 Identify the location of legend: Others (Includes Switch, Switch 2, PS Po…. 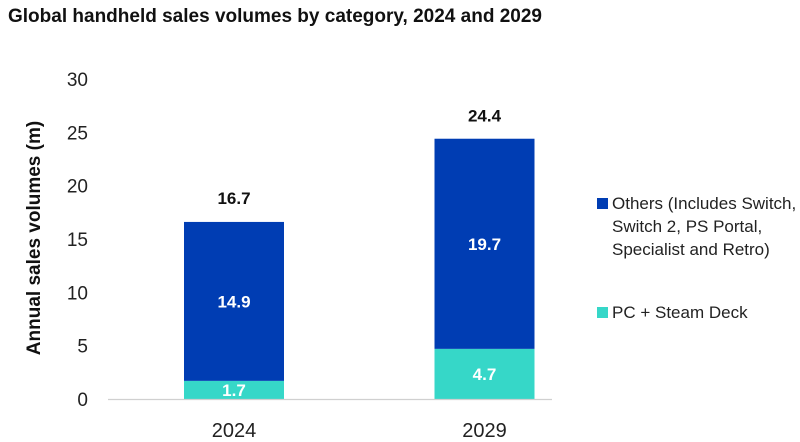
(697, 258).